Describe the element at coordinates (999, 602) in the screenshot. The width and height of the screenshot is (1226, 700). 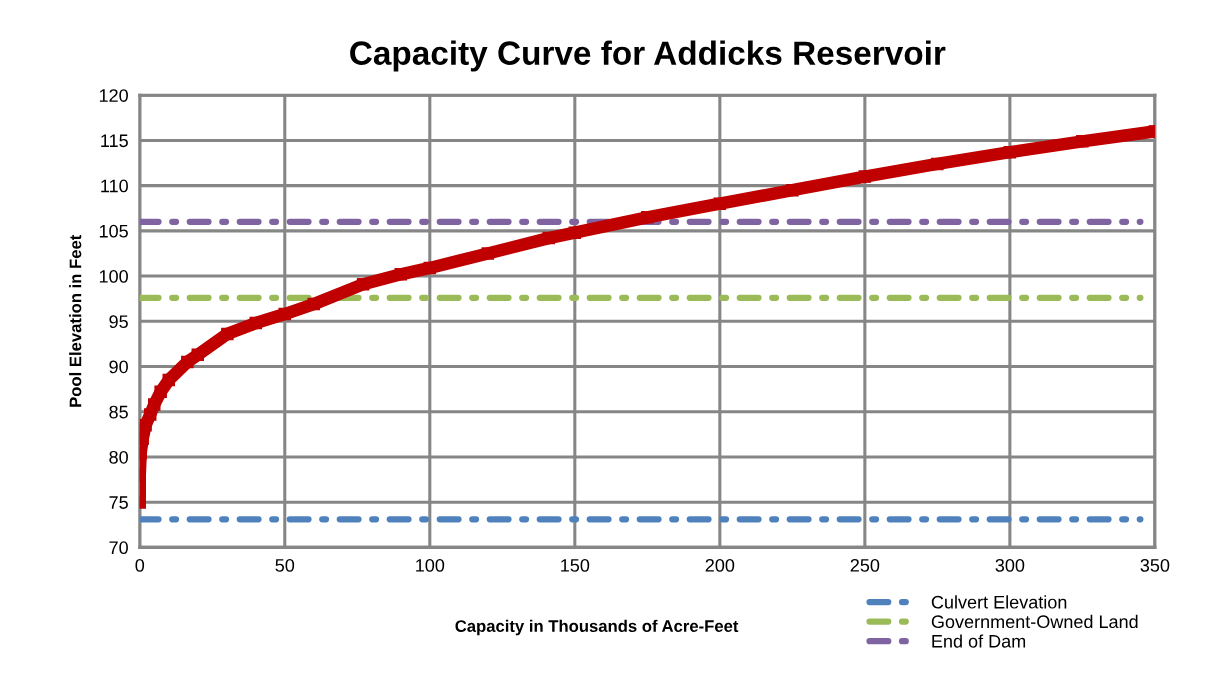
I see `legend-label: Culvert Elevation` at that location.